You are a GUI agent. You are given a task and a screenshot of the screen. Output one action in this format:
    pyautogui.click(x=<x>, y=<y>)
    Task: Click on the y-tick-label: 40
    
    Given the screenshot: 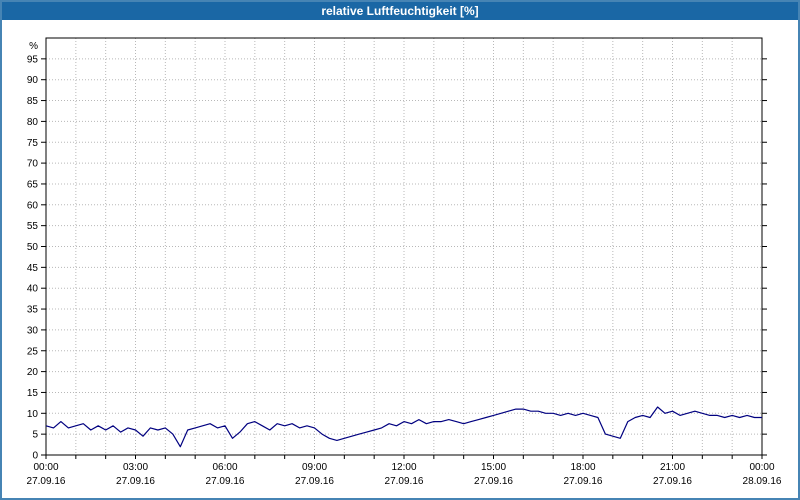 What is the action you would take?
    pyautogui.click(x=33, y=289)
    